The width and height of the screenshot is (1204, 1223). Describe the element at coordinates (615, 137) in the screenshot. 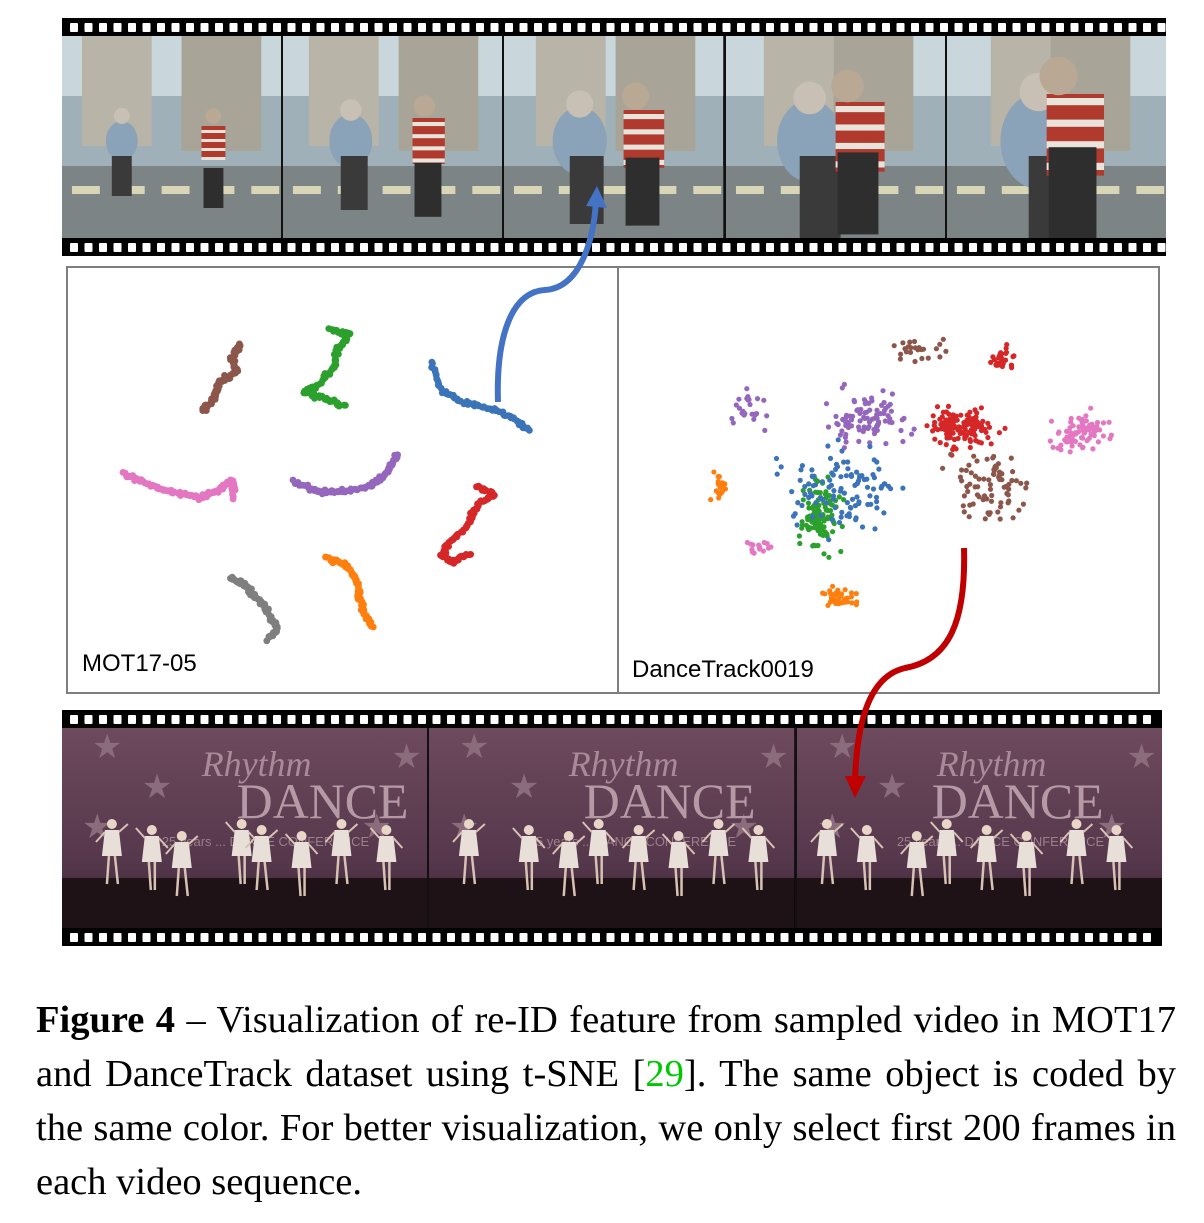

I see `street-frame` at that location.